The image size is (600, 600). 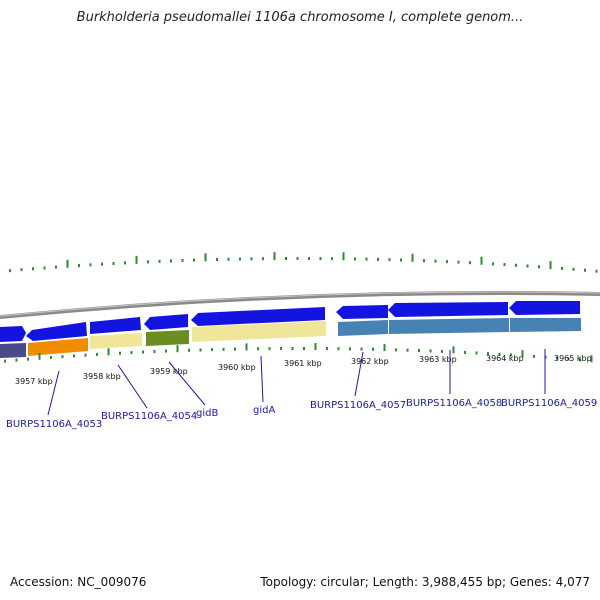 What do you see at coordinates (78, 582) in the screenshot?
I see `accession-text: Accession: NC_009076` at bounding box center [78, 582].